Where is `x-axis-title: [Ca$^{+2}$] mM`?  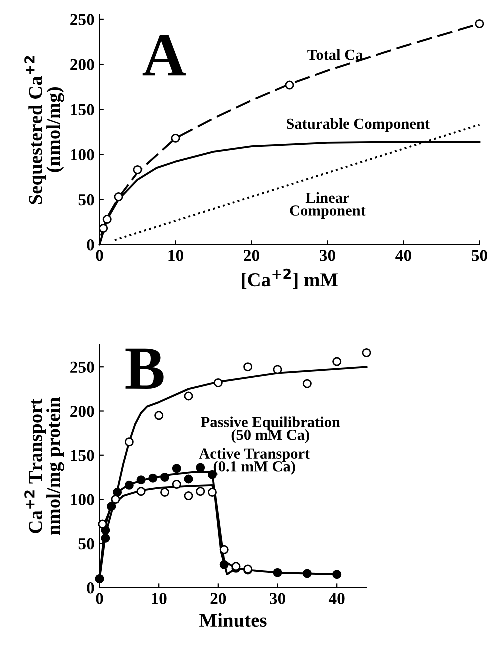
x-axis-title: [Ca$^{+2}$] mM is located at coordinates (290, 279).